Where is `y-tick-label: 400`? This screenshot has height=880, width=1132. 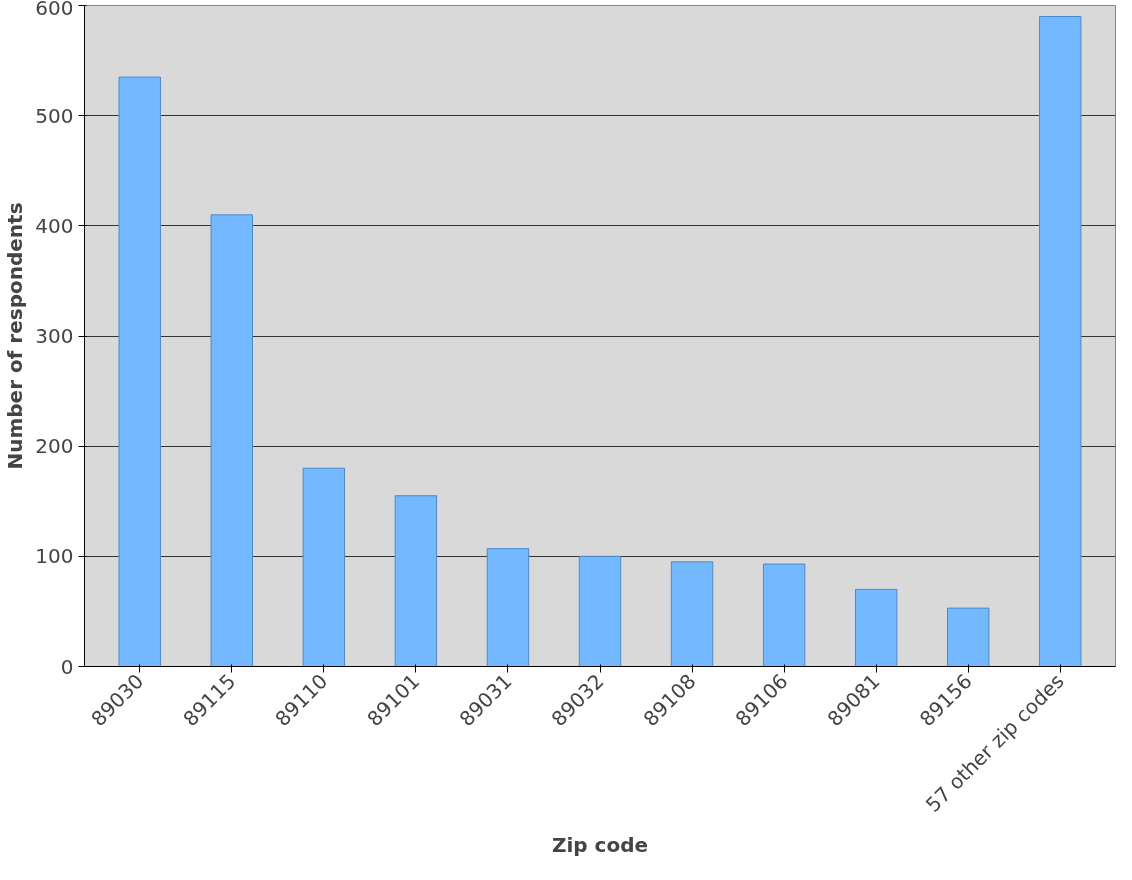 y-tick-label: 400 is located at coordinates (54, 225).